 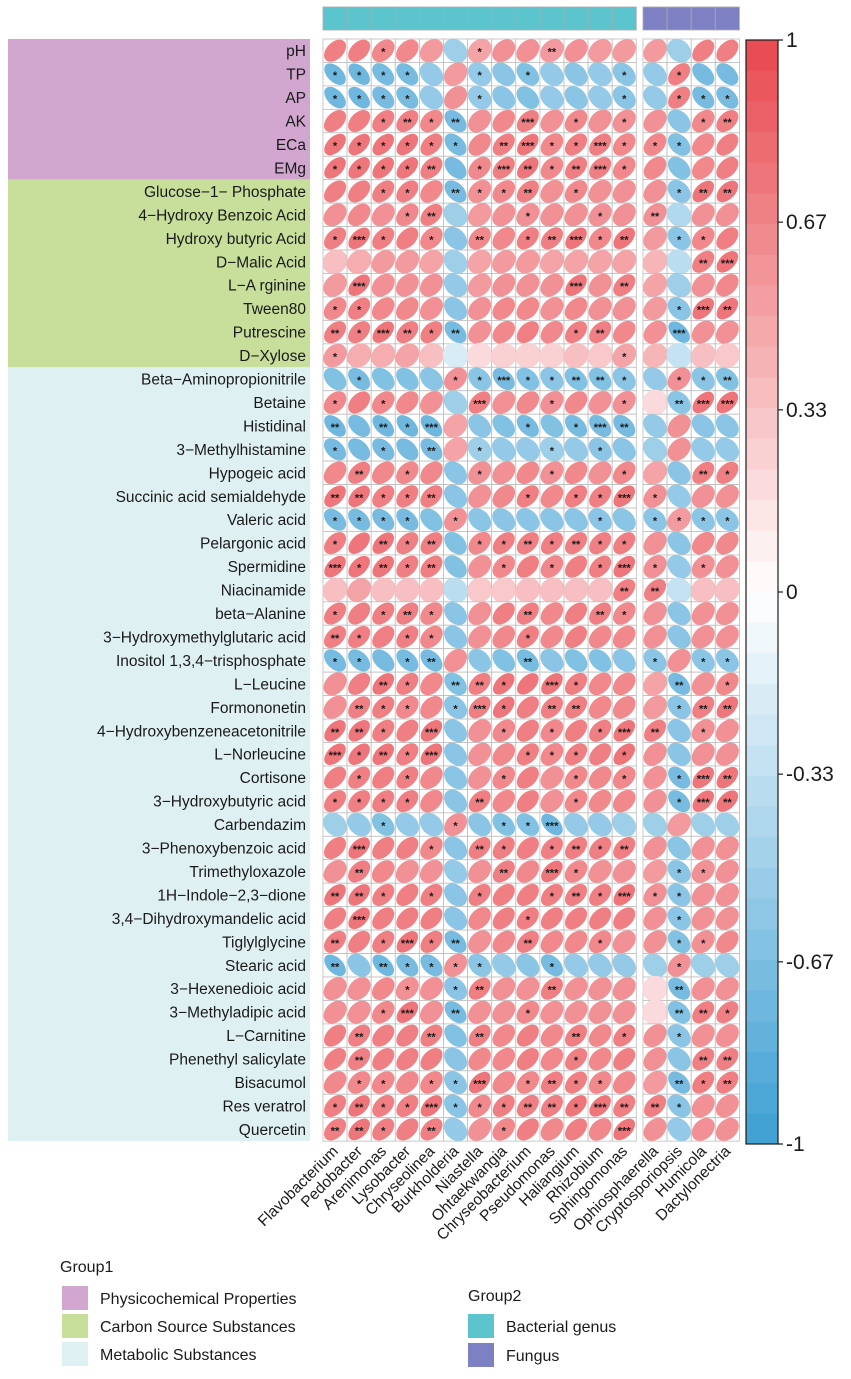 I want to click on row-label: Cortisone, so click(x=273, y=778).